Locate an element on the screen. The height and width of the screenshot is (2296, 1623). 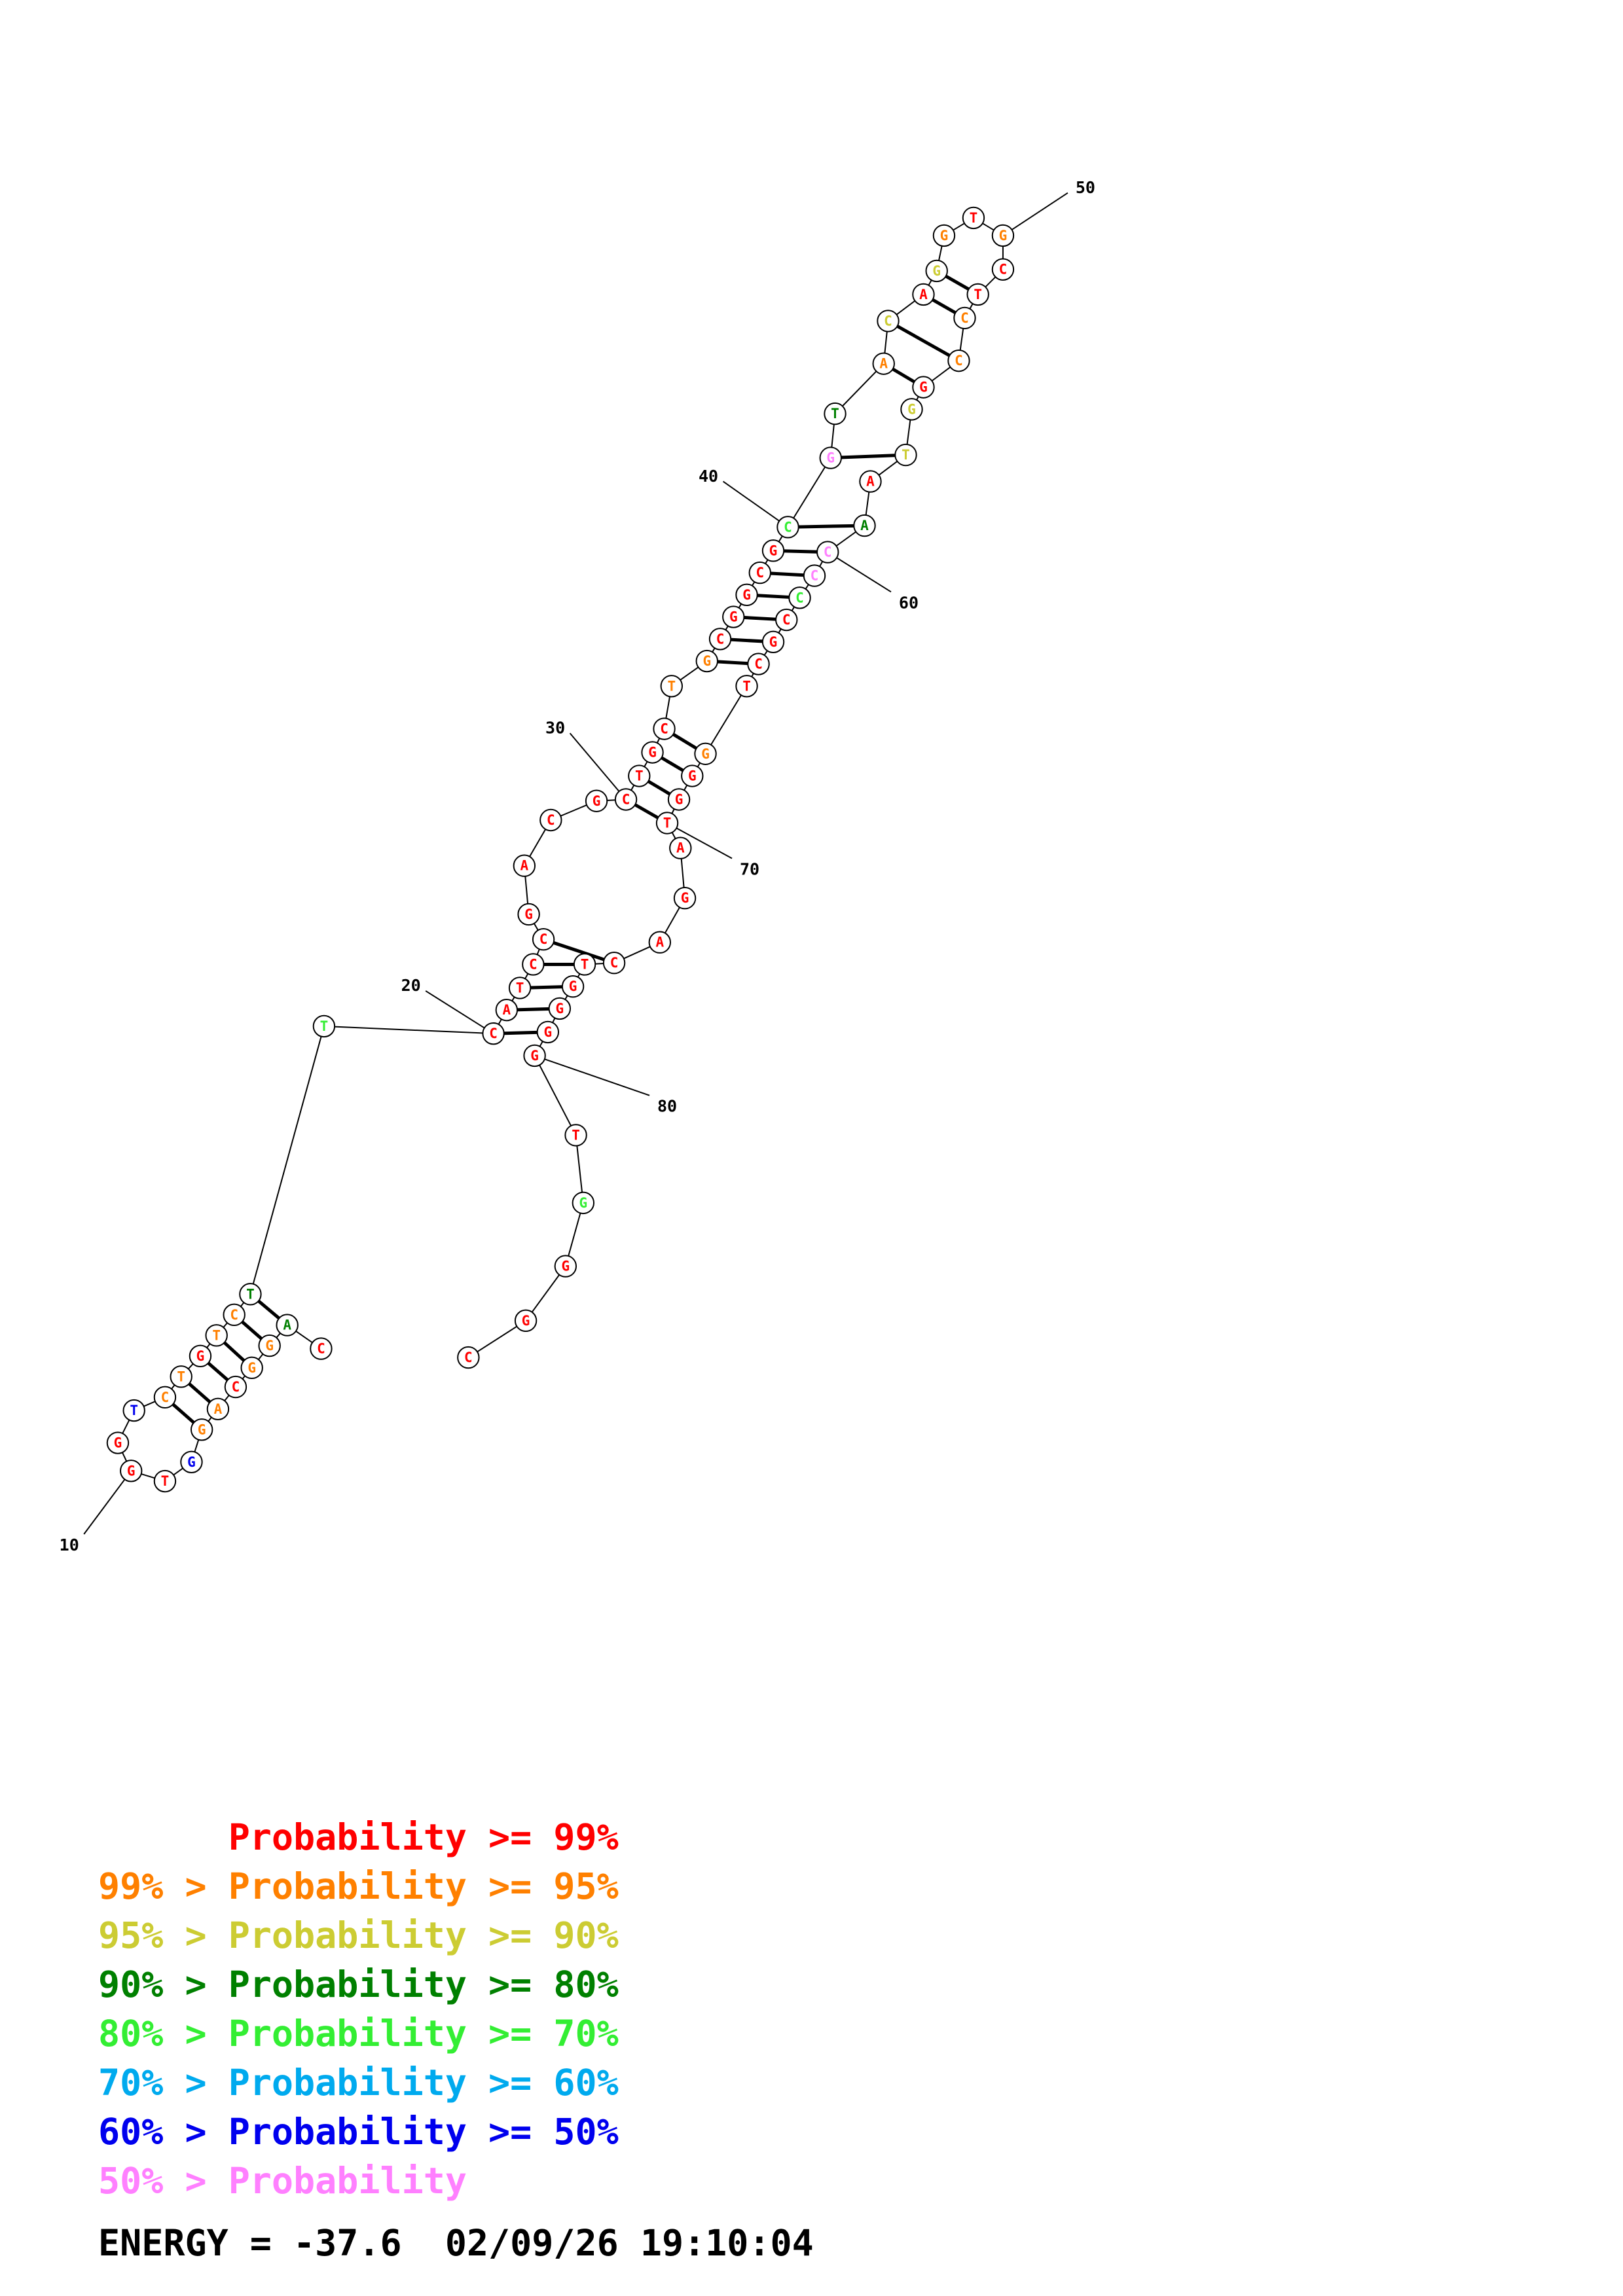
backbone-segment is located at coordinates (287, 1160).